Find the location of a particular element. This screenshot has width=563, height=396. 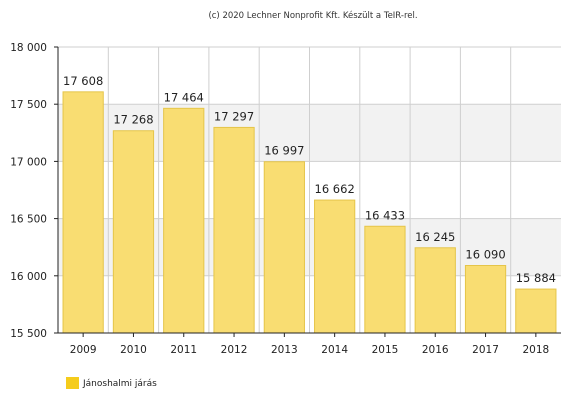

y-tick-label: 16 500 is located at coordinates (28, 220).